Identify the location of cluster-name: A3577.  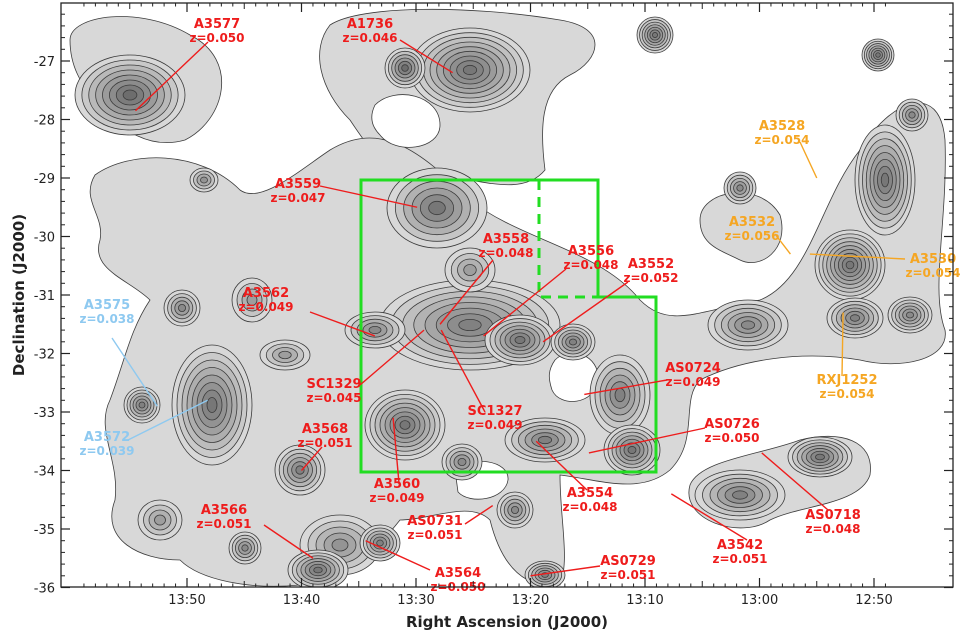
(217, 24).